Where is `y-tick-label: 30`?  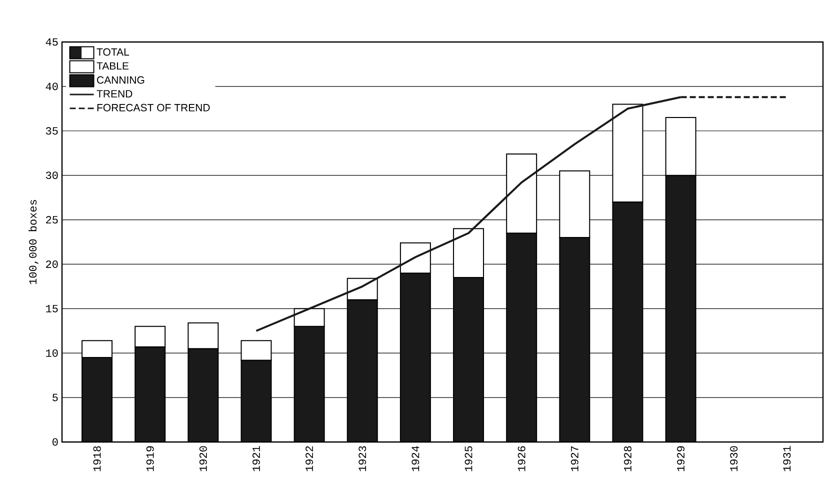
y-tick-label: 30 is located at coordinates (52, 176).